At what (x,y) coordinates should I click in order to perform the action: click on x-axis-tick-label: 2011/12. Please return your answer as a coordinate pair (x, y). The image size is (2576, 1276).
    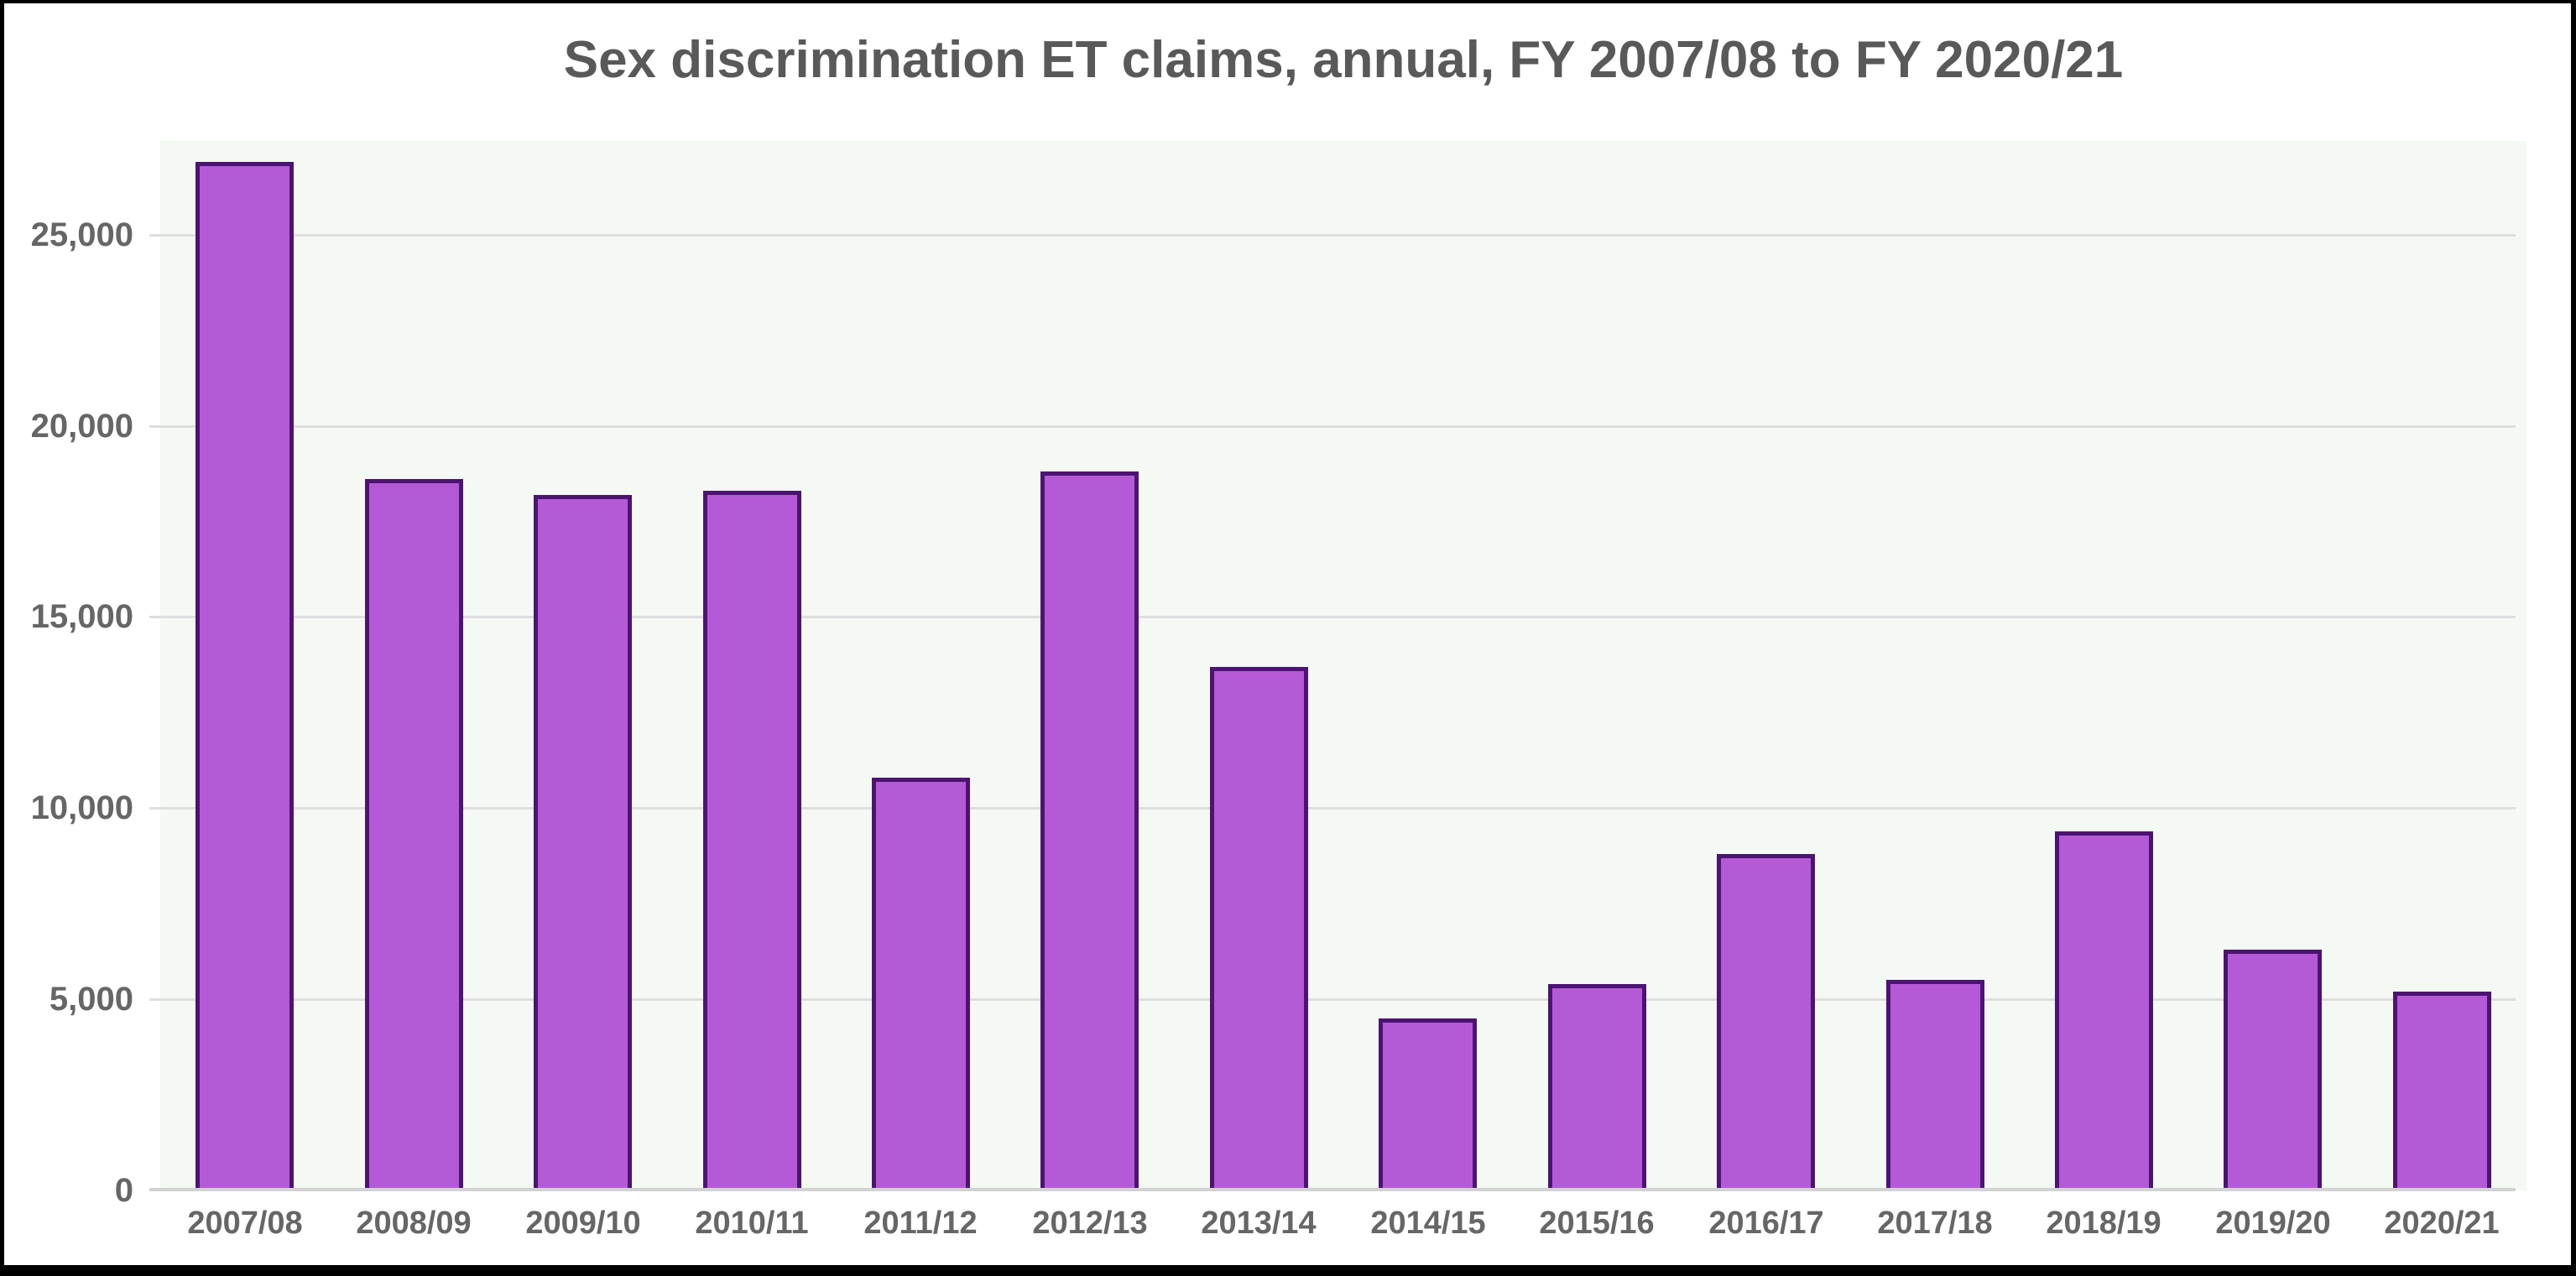
    Looking at the image, I should click on (920, 1223).